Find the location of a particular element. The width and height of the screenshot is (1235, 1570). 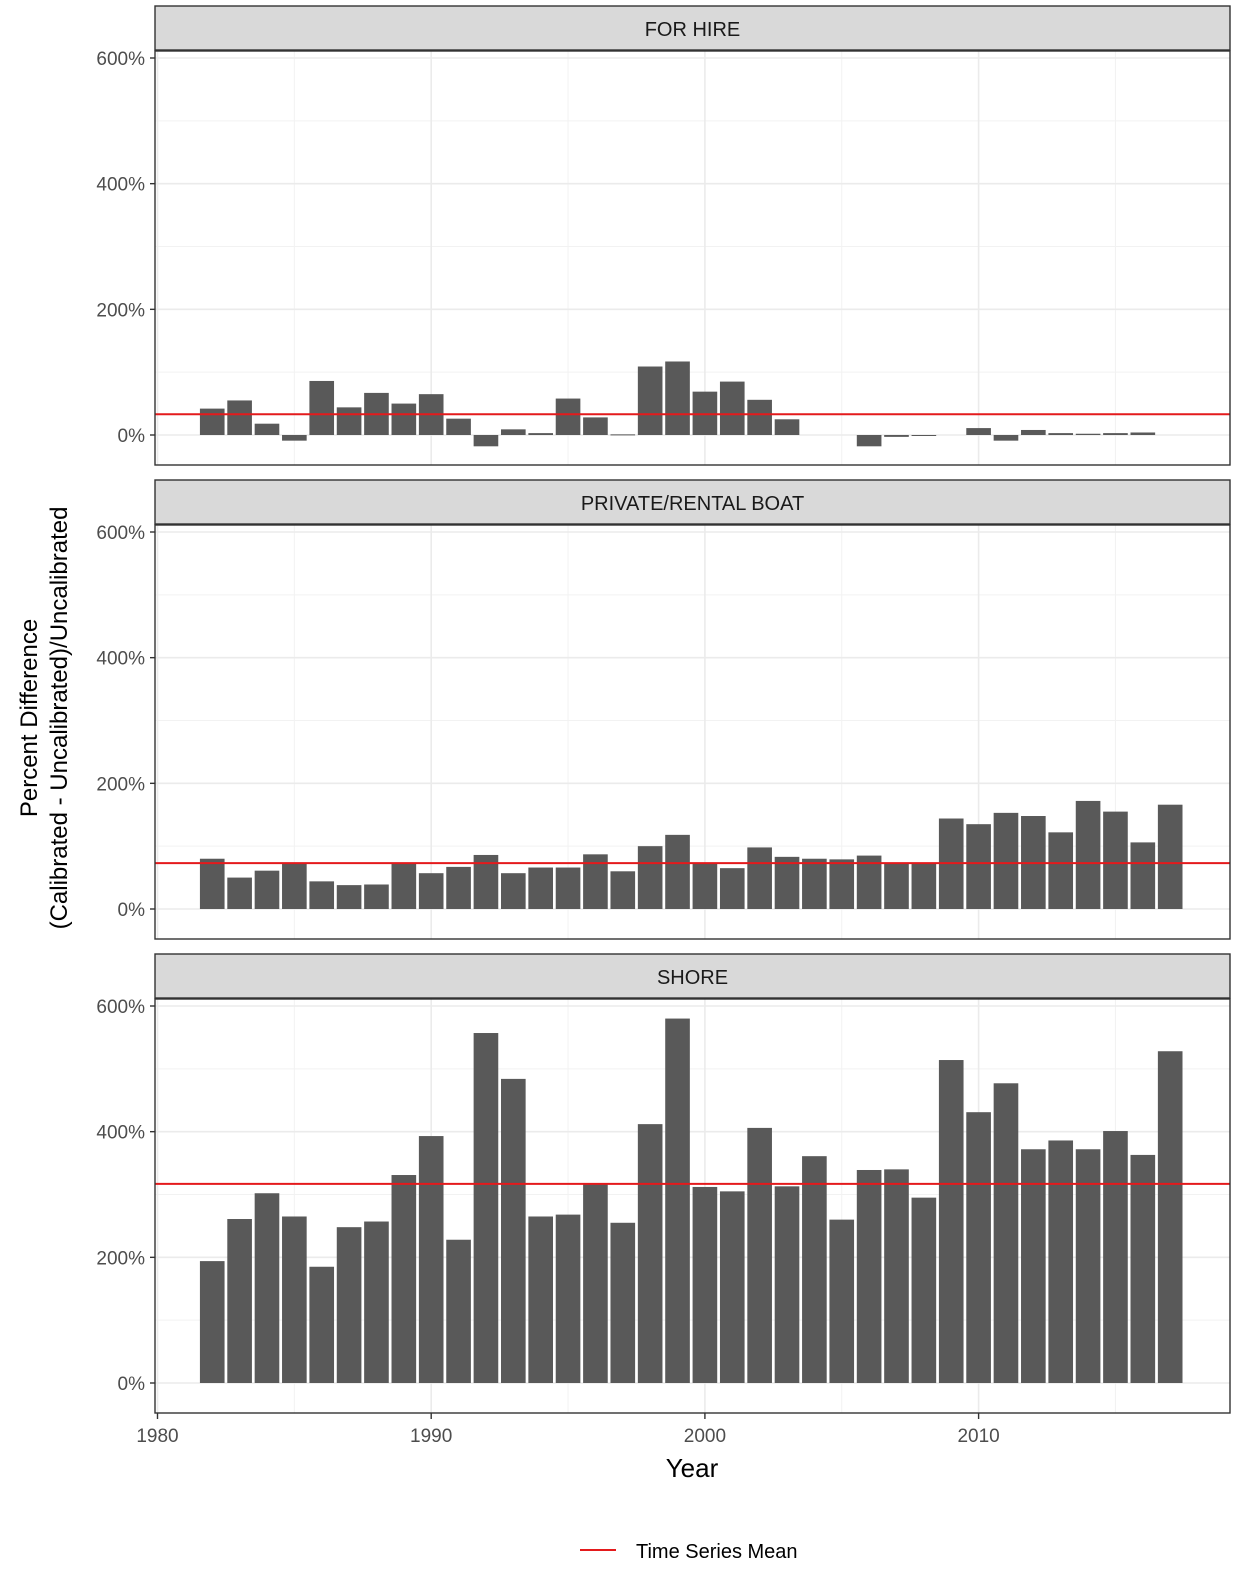

x-tick-label: 1980 is located at coordinates (157, 1436).